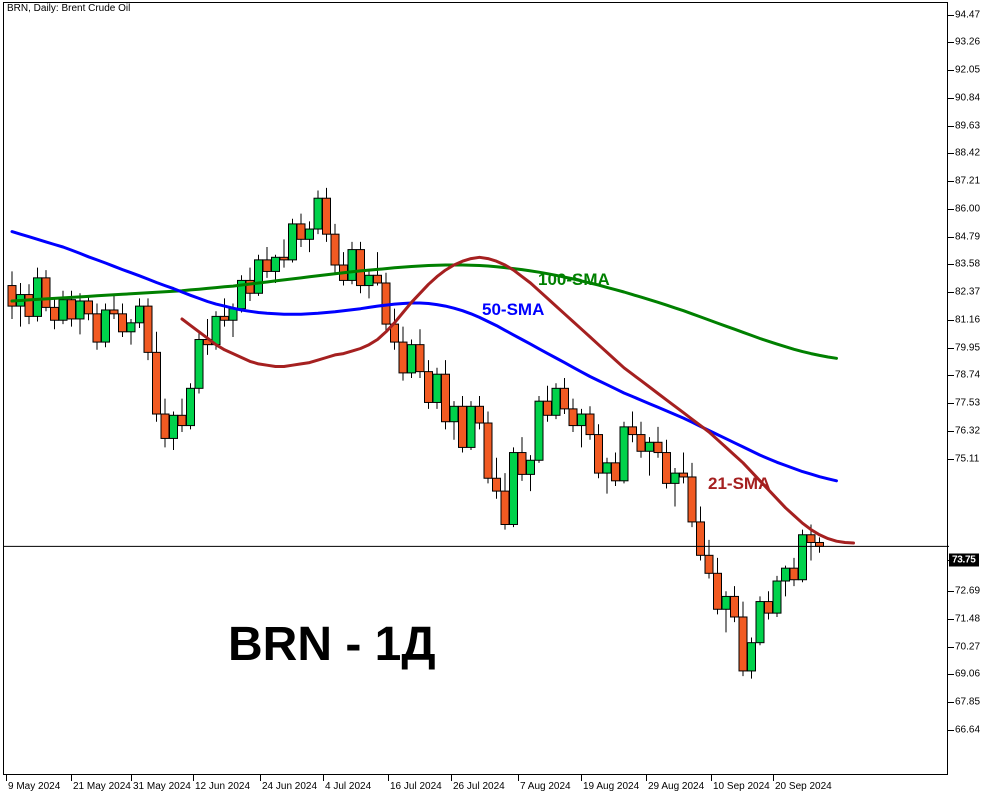  What do you see at coordinates (332, 644) in the screenshot?
I see `chart-watermark: BRN - 1Д` at bounding box center [332, 644].